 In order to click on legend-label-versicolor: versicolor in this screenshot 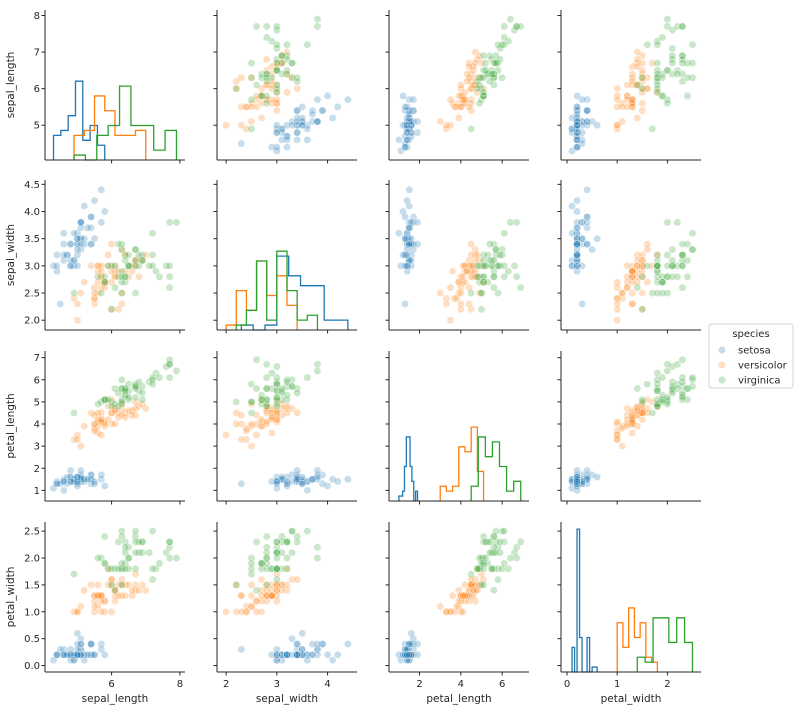, I will do `click(763, 366)`.